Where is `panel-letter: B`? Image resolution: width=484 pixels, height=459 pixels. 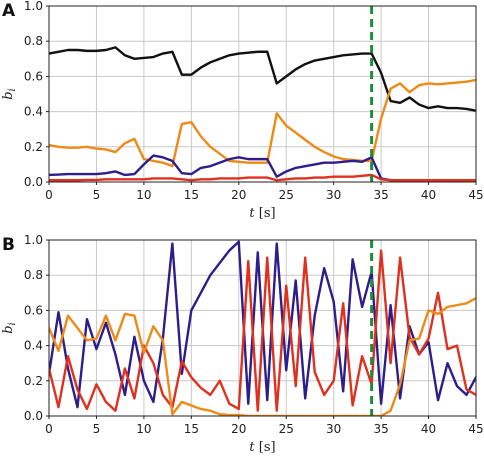 panel-letter: B is located at coordinates (8, 245).